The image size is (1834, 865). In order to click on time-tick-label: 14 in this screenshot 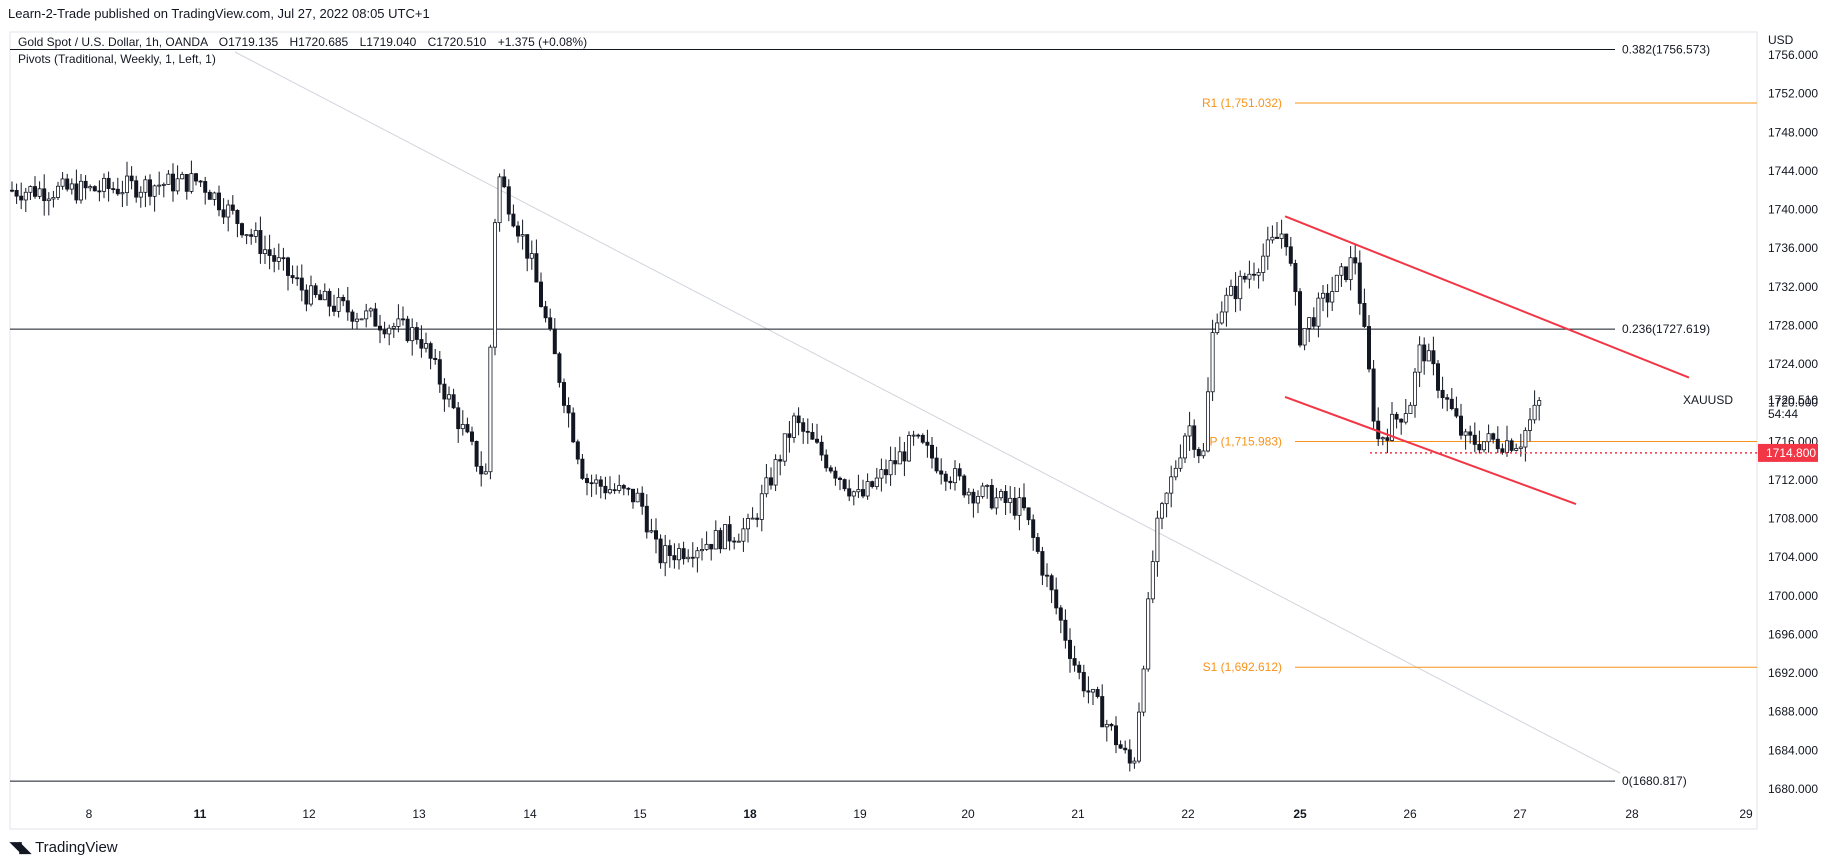, I will do `click(530, 814)`.